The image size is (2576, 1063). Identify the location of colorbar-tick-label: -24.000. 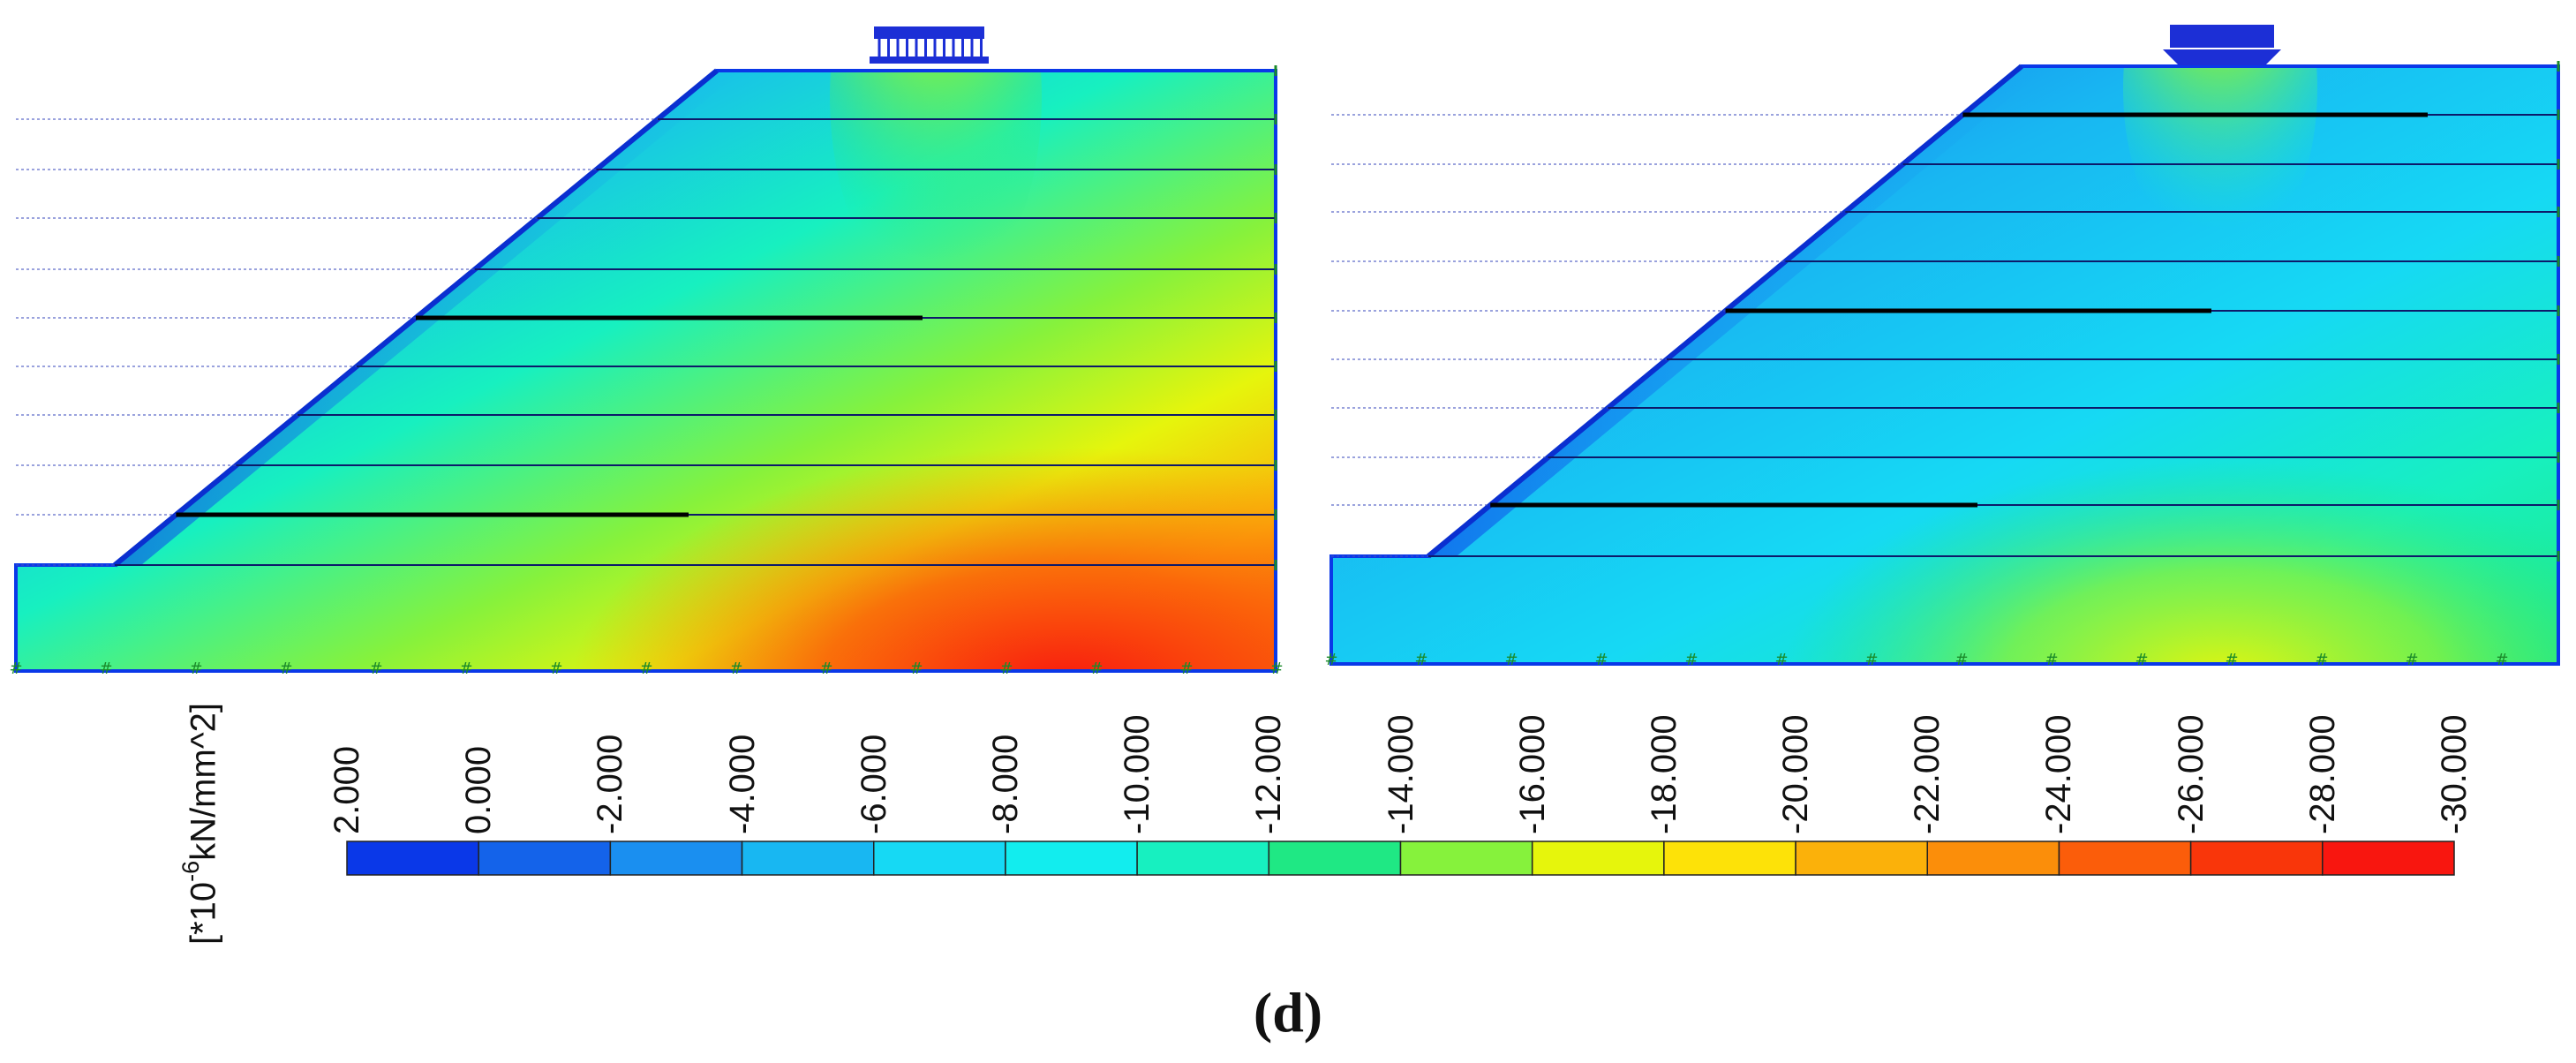
(2059, 774).